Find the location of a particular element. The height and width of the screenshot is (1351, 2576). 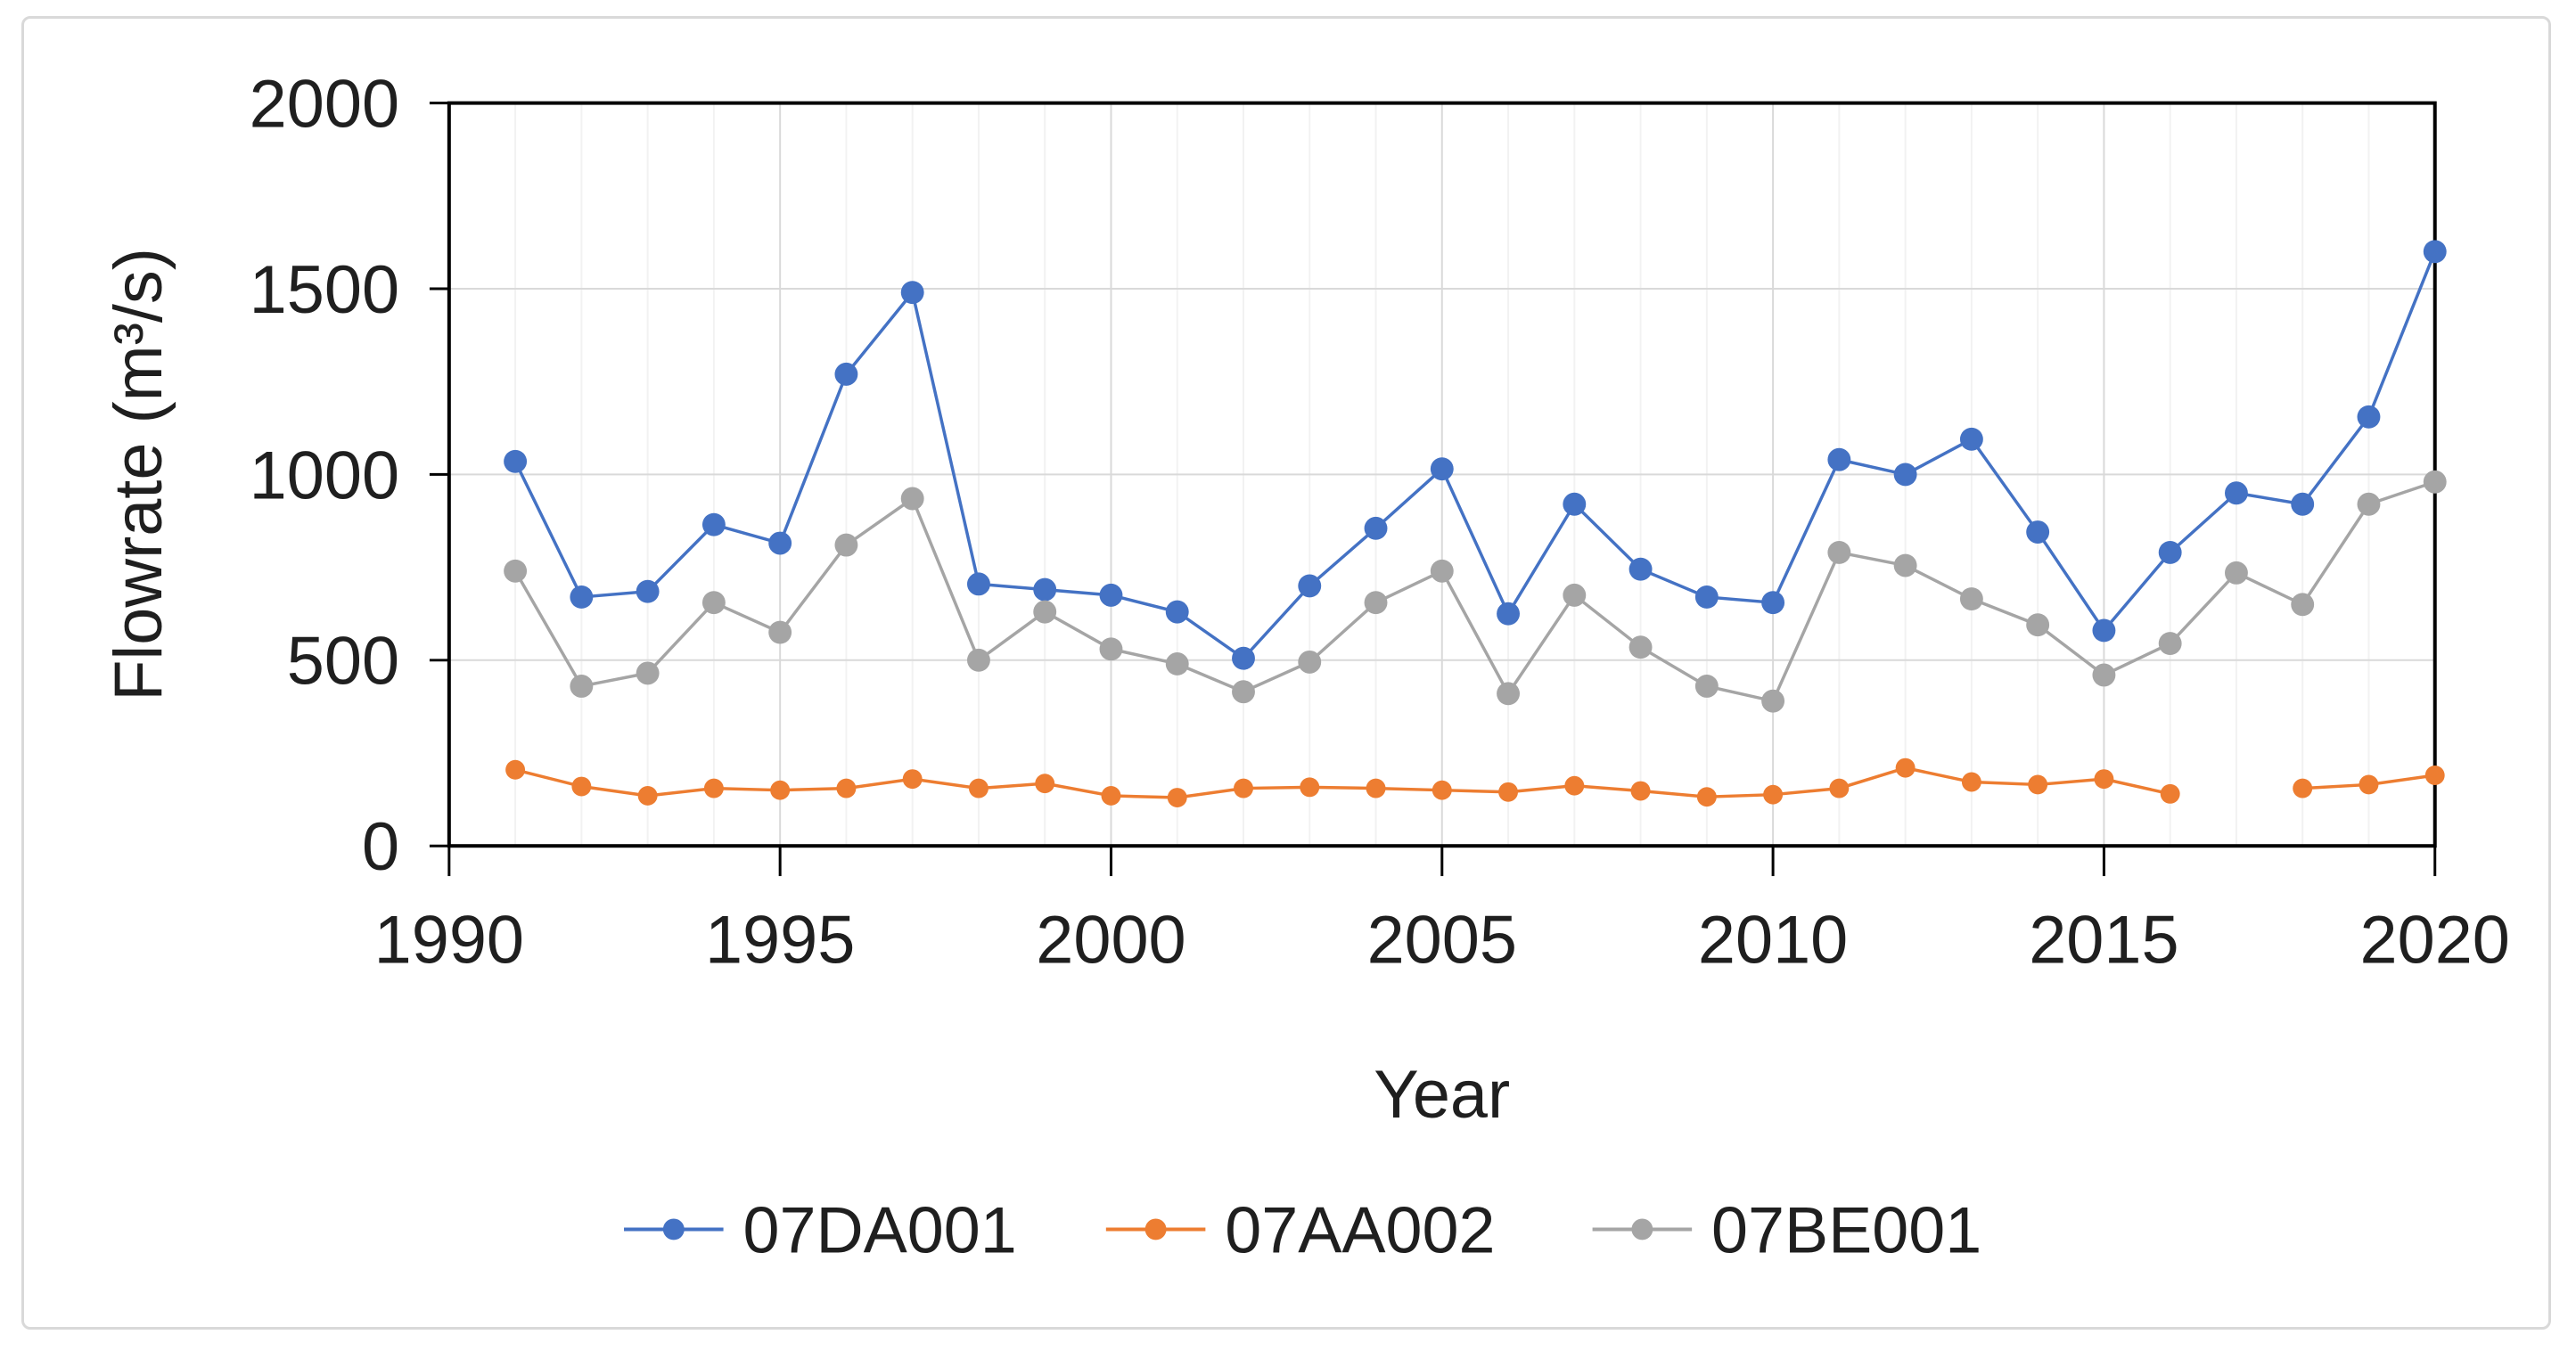

y-tick-label: 1500 is located at coordinates (324, 290).